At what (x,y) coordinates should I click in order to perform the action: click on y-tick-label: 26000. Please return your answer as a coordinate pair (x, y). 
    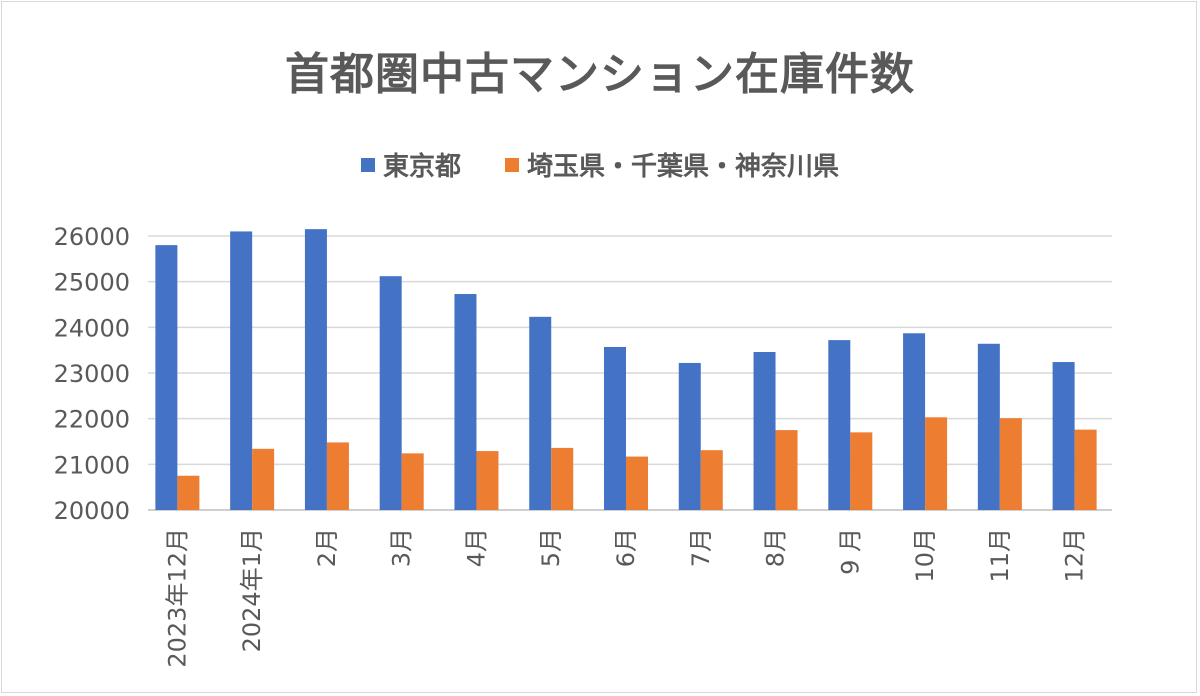
    Looking at the image, I should click on (92, 237).